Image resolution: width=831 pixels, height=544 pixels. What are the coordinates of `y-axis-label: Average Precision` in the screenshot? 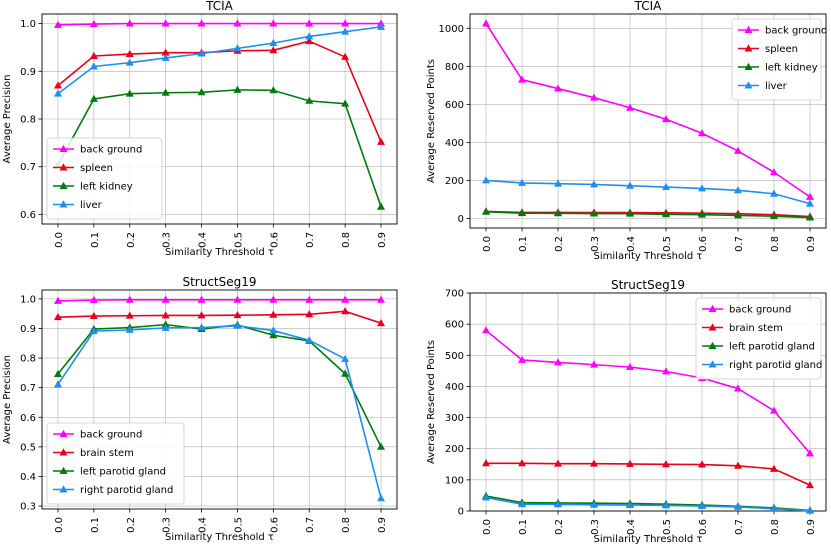 It's located at (7, 399).